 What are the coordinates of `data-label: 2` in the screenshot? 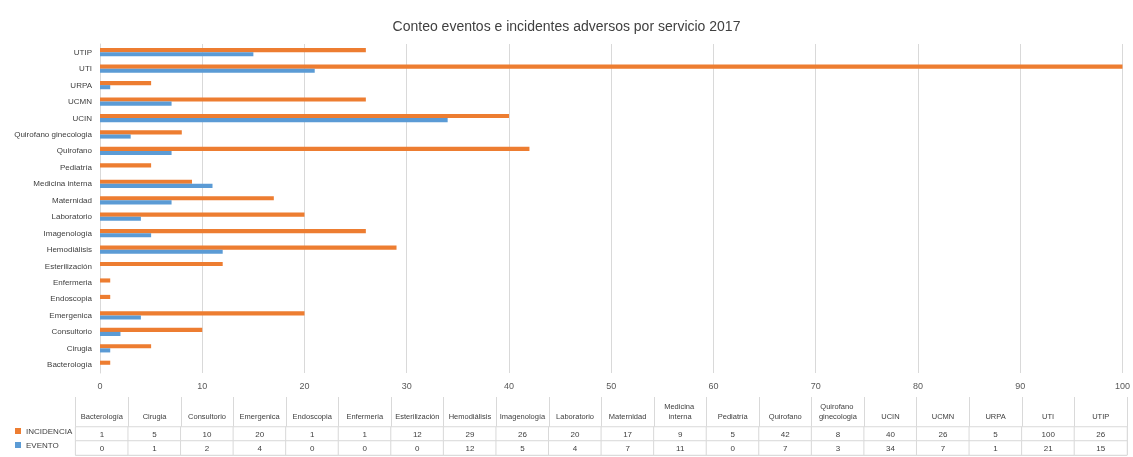 It's located at (207, 448).